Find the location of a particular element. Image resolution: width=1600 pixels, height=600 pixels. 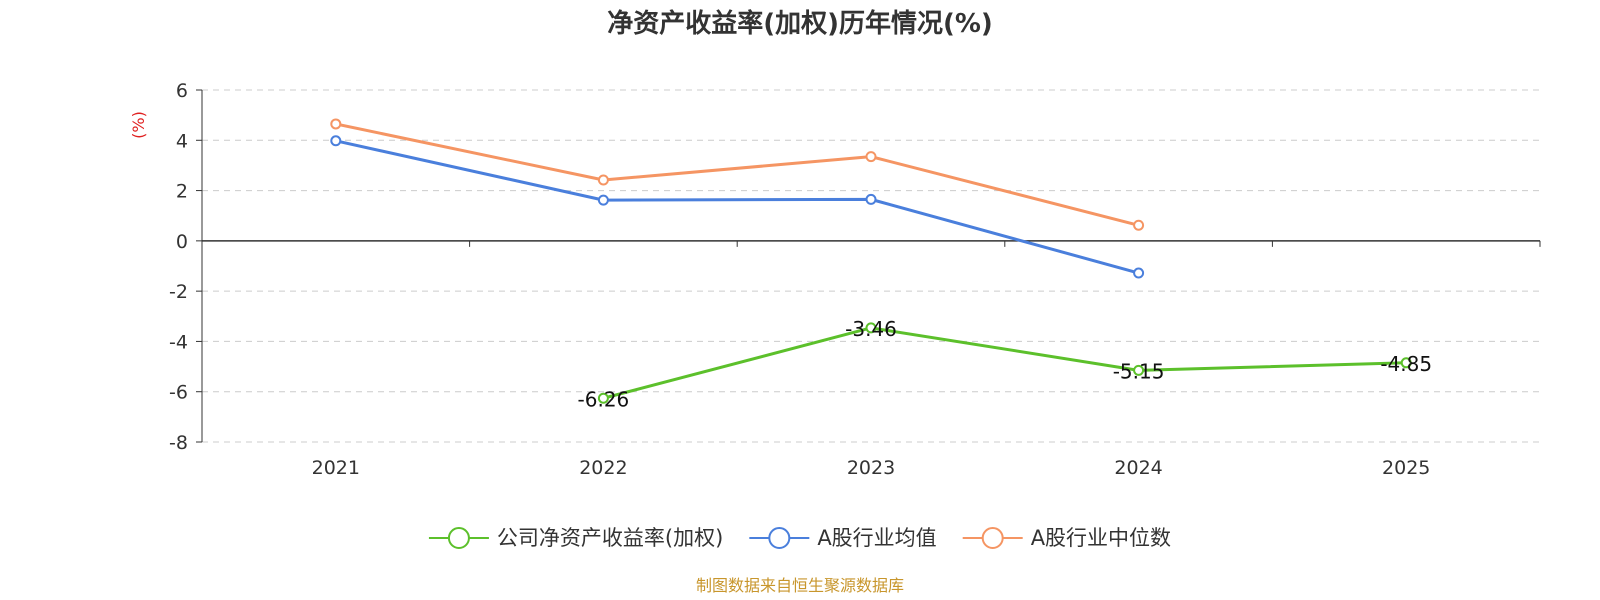

legend: 公司净资产收益率(加权) A股行业均值 A股行业中位数 is located at coordinates (799, 538).